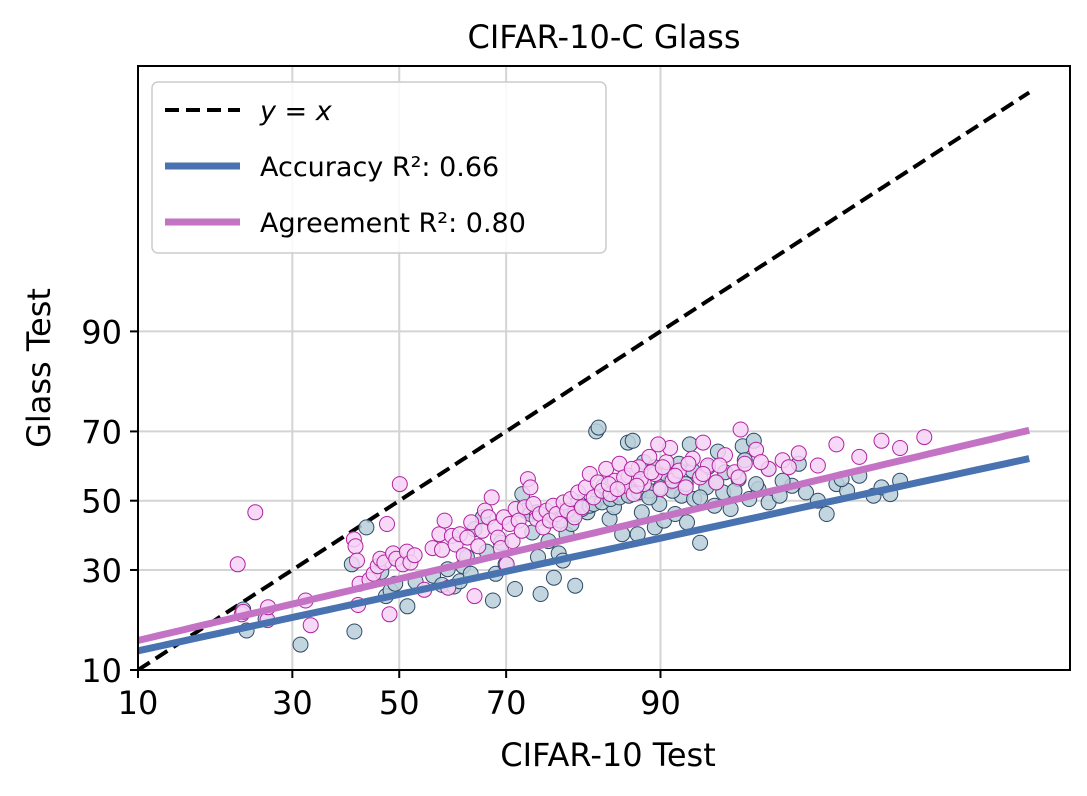 The width and height of the screenshot is (1087, 796). I want to click on x-tick-label: 30, so click(292, 703).